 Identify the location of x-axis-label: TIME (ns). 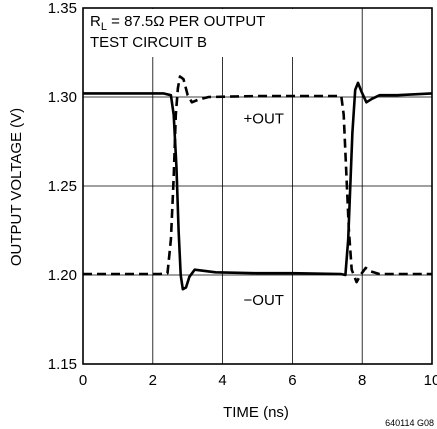
(256, 412).